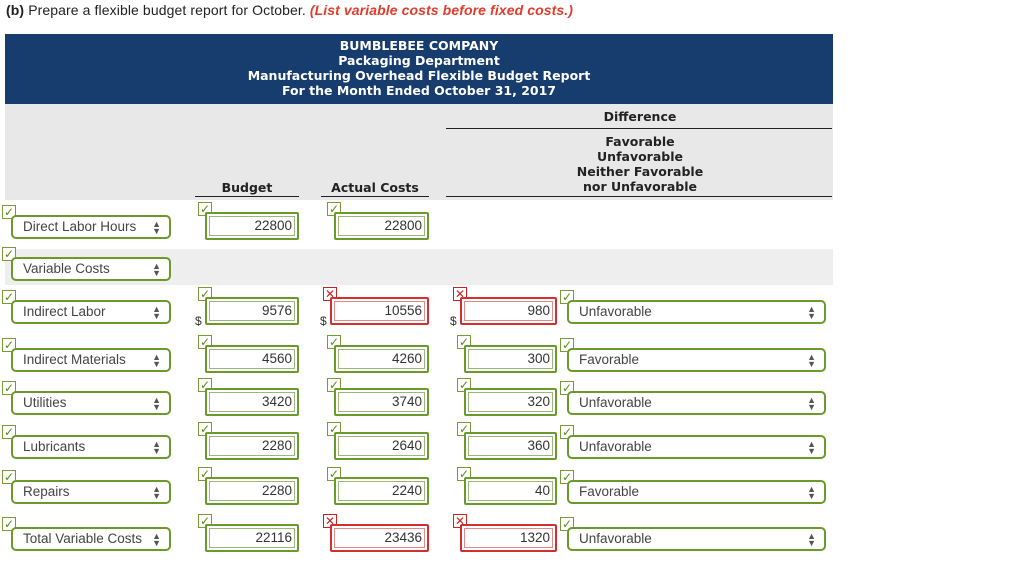  What do you see at coordinates (510, 446) in the screenshot?
I see `lubricants-difference-input: 360` at bounding box center [510, 446].